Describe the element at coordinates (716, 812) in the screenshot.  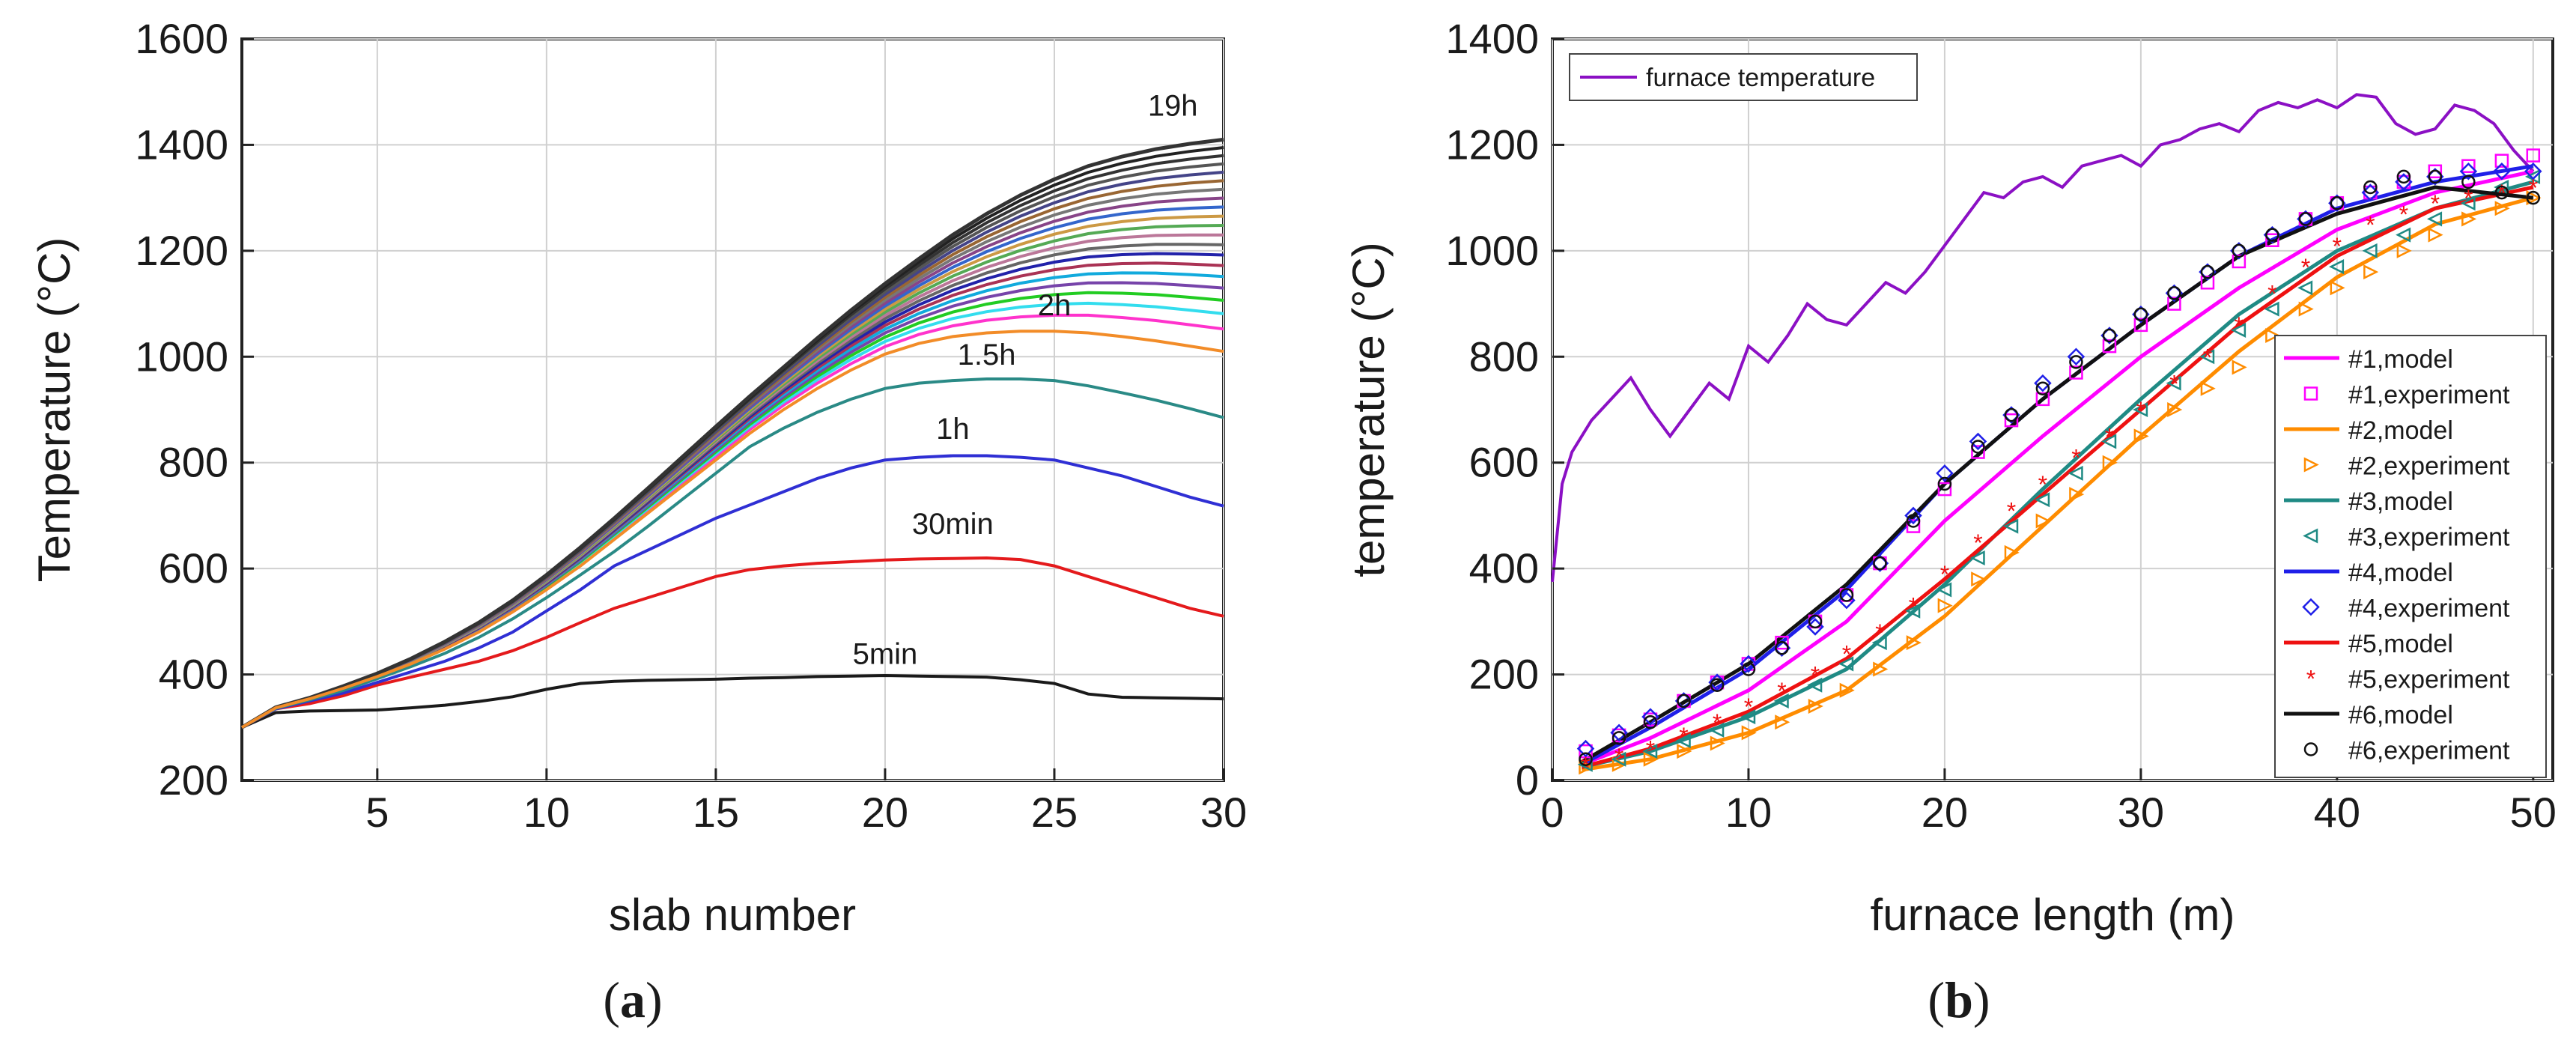
I see `x-tick-label: 15` at that location.